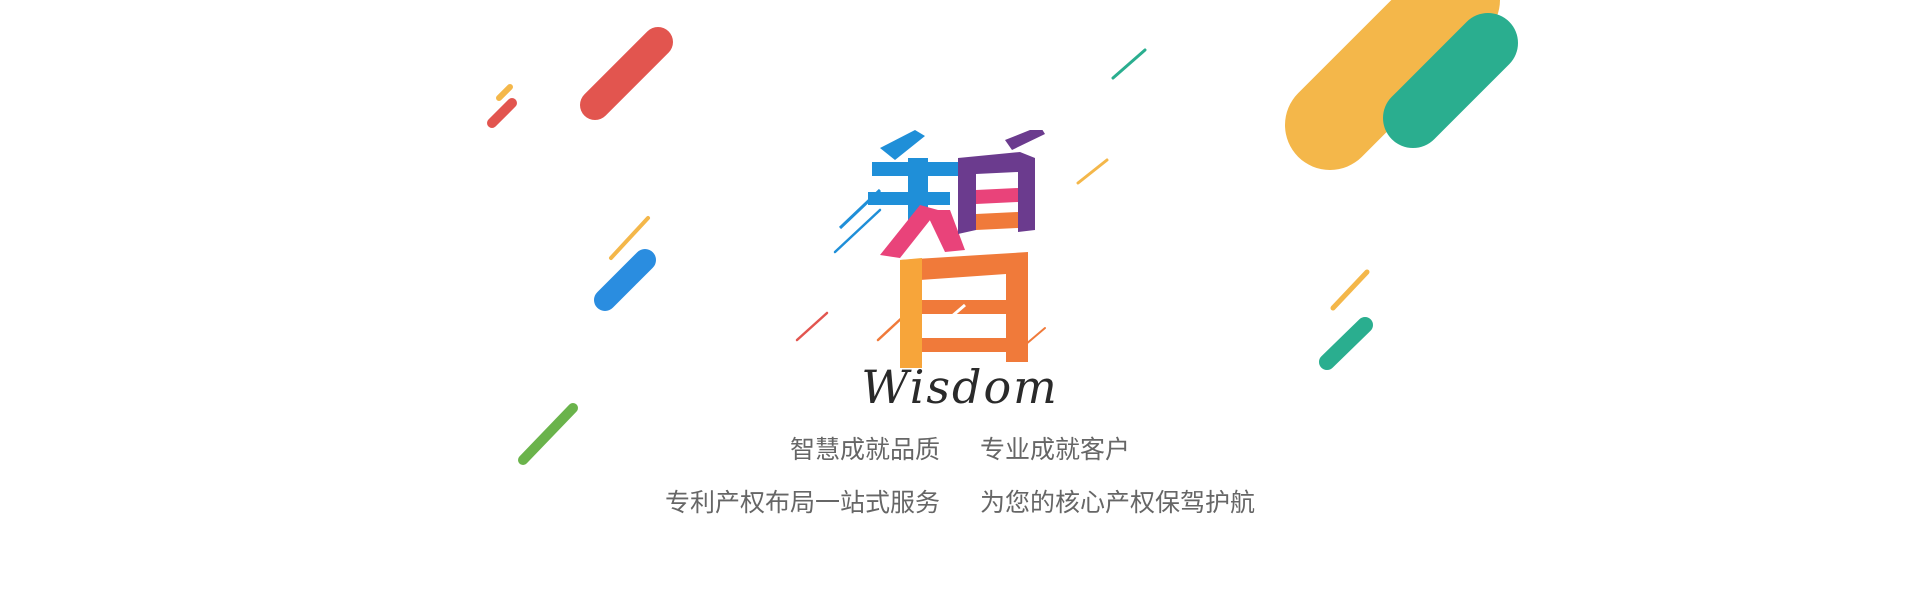  What do you see at coordinates (802, 502) in the screenshot?
I see `tagline-2-left: 专利产权布局一站式服务` at bounding box center [802, 502].